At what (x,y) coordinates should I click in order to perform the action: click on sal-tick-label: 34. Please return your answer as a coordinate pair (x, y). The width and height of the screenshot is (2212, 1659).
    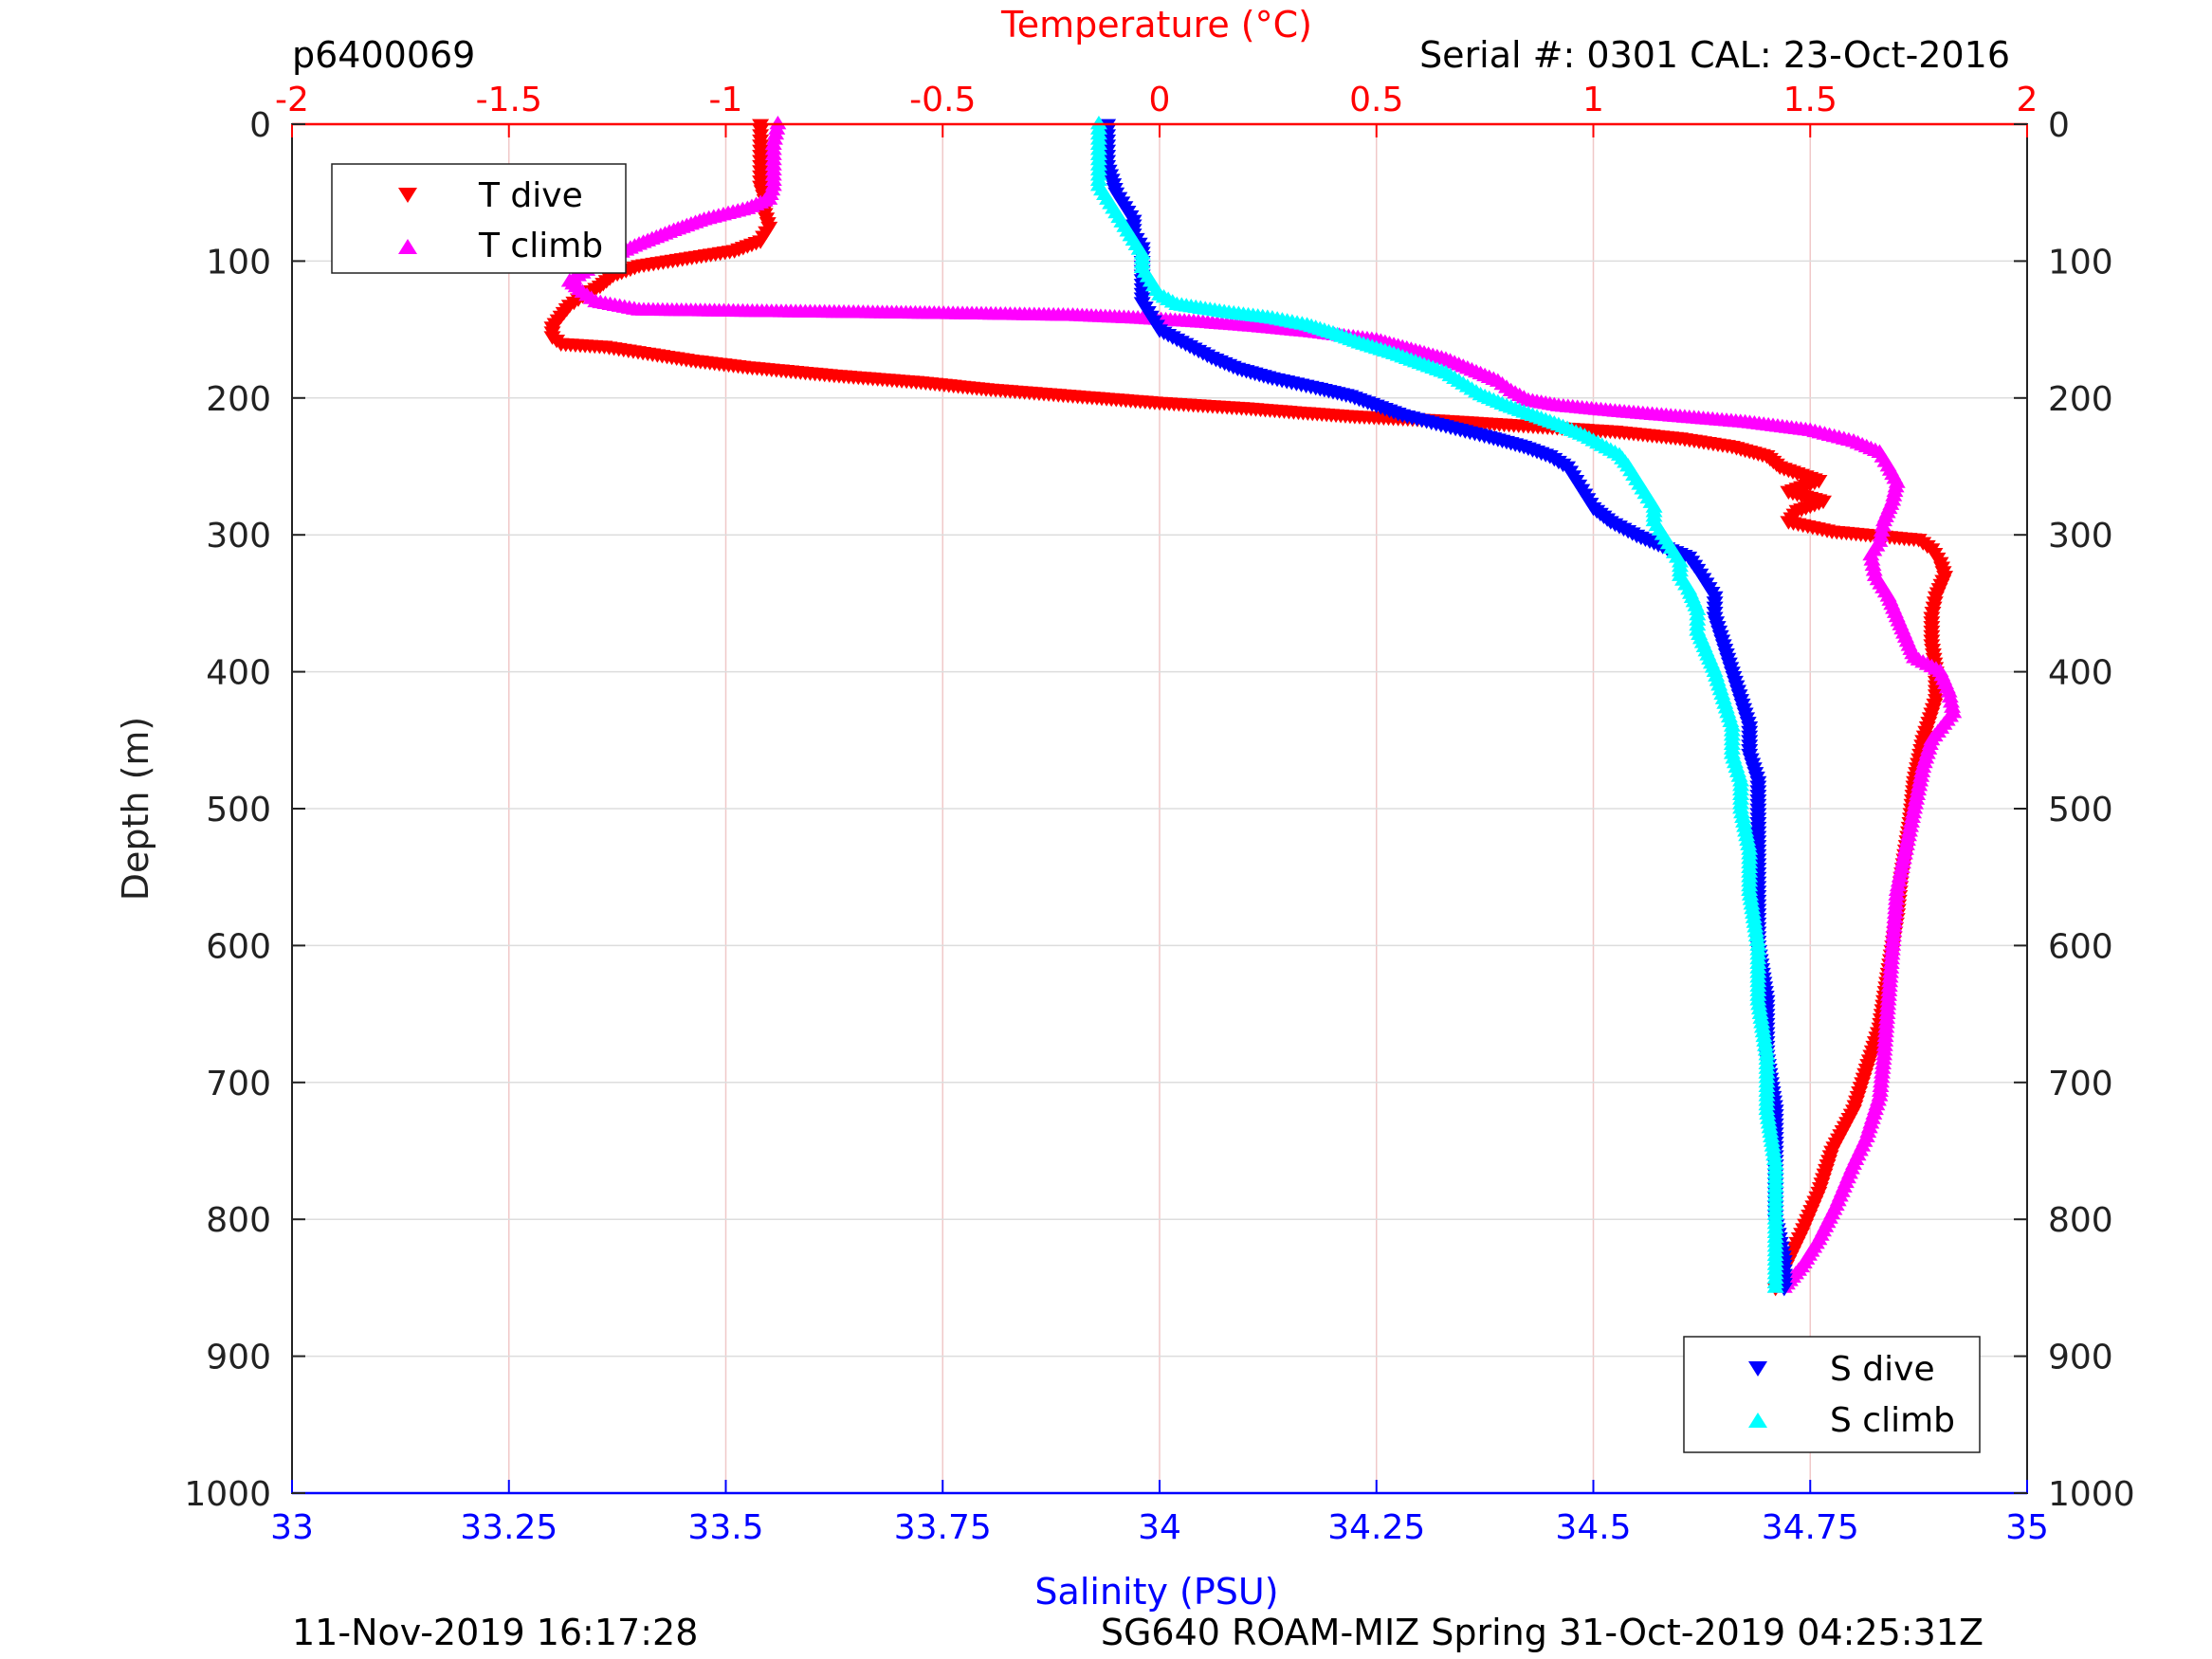
    Looking at the image, I should click on (1159, 1527).